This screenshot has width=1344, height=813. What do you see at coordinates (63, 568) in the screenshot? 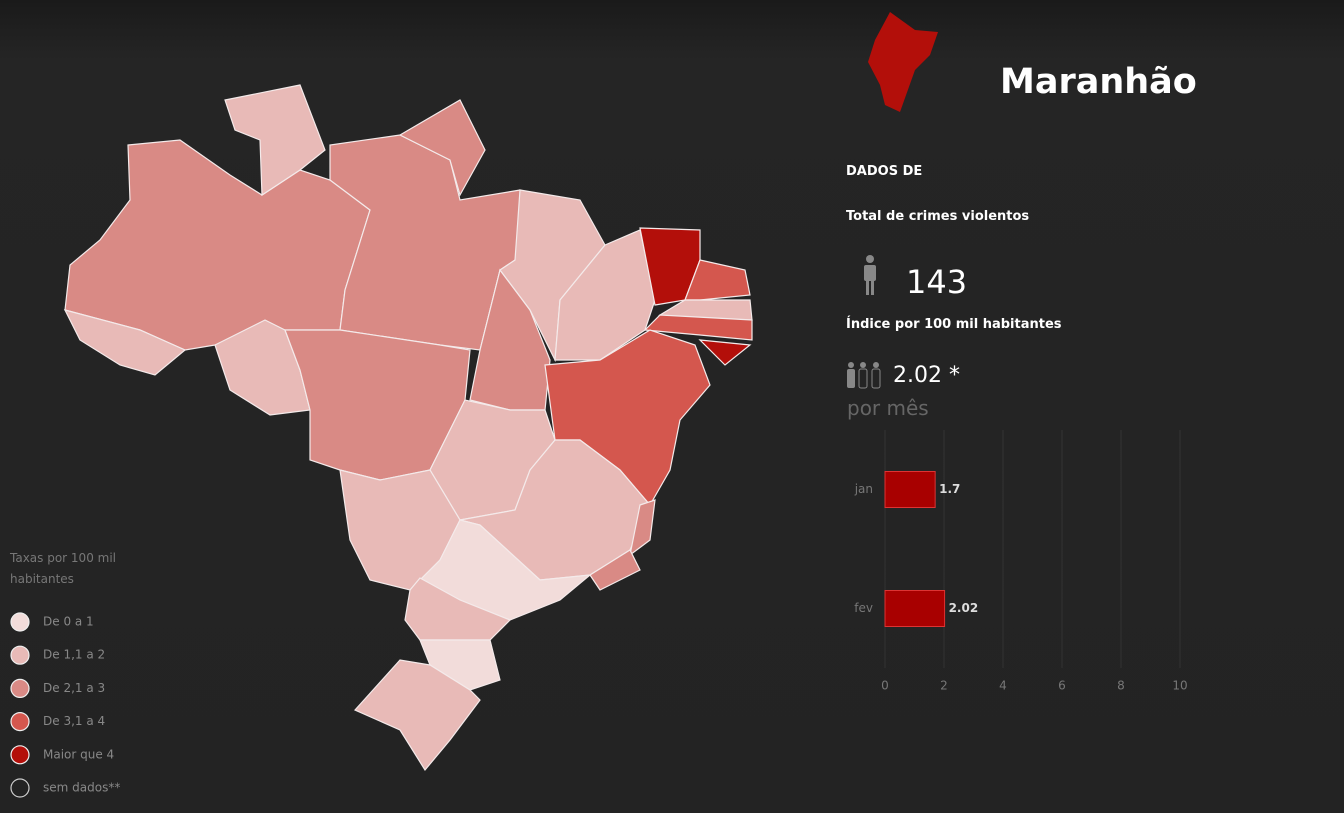
I see `legend-title: Taxas por 100 mil habitantes` at bounding box center [63, 568].